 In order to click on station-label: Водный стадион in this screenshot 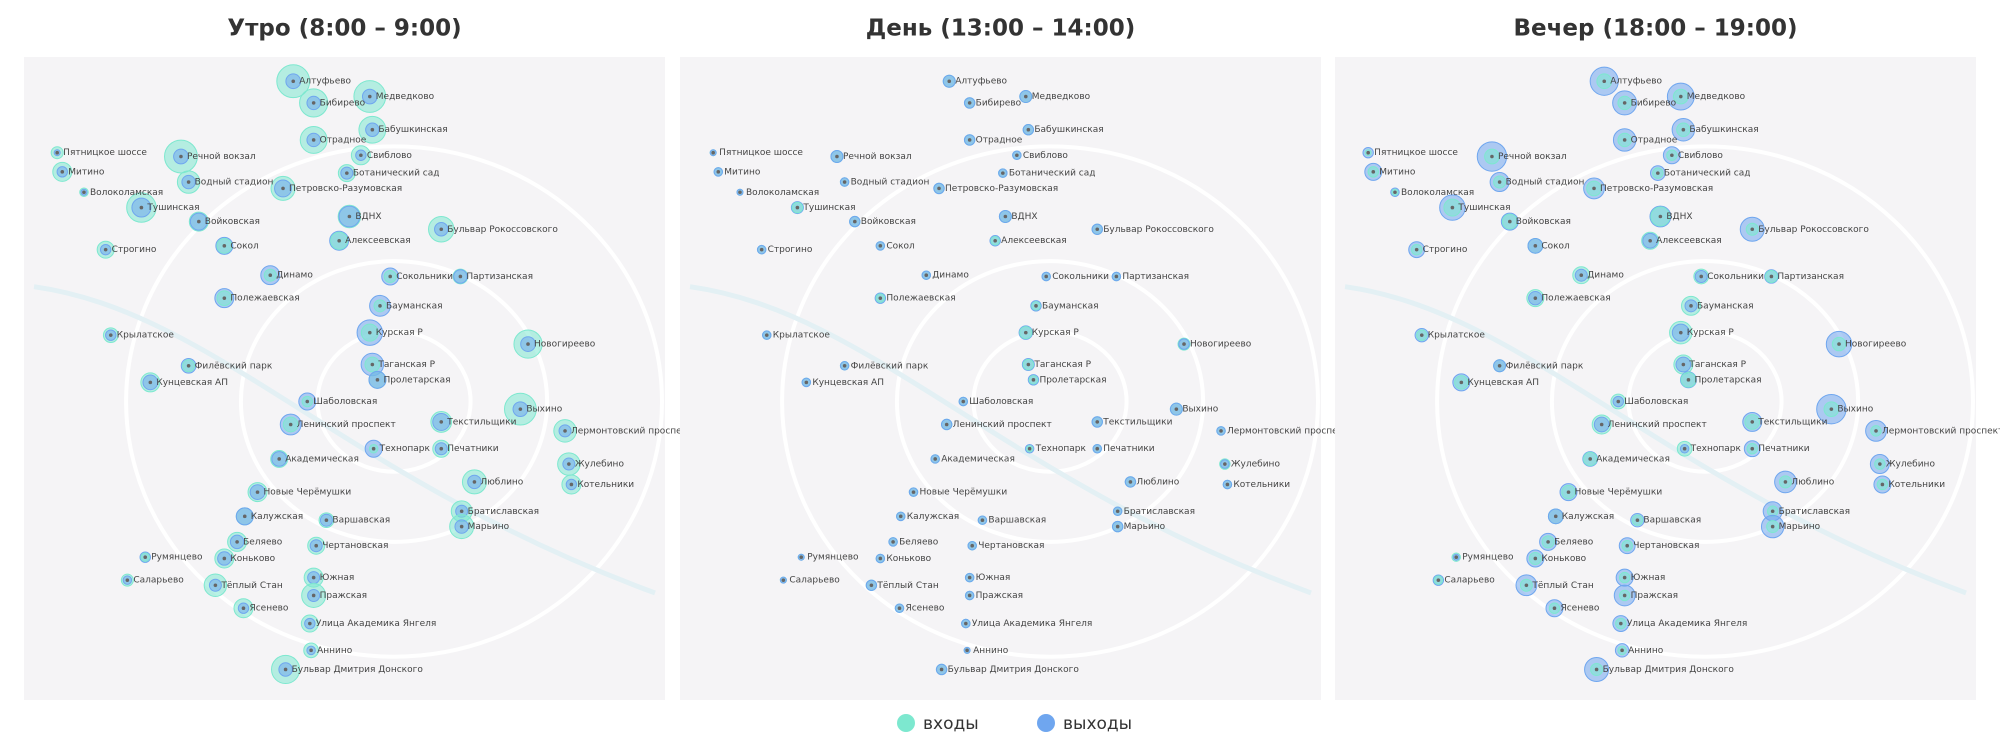, I will do `click(234, 183)`.